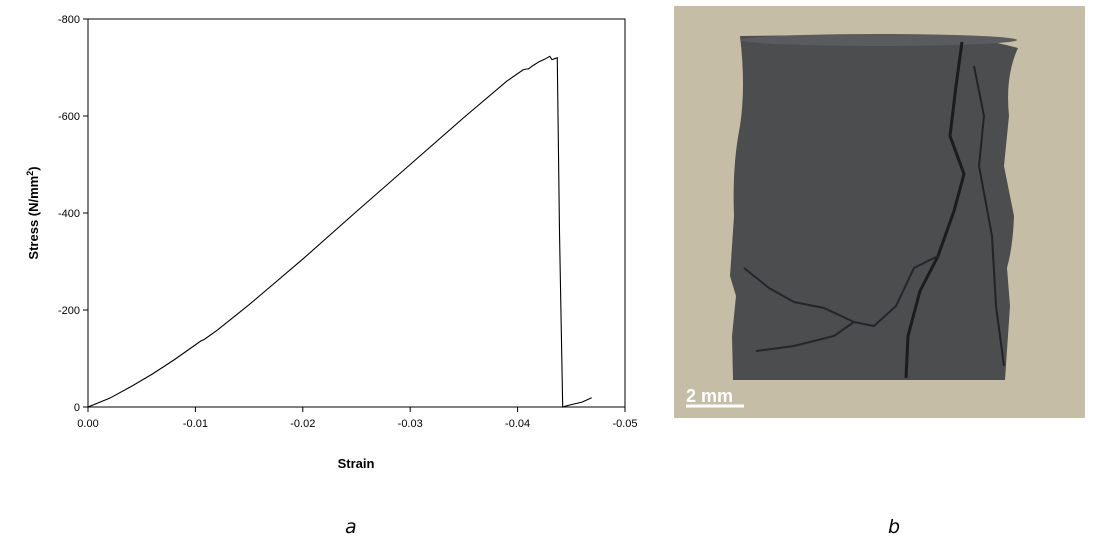  Describe the element at coordinates (356, 463) in the screenshot. I see `x-axis-title: Strain` at that location.